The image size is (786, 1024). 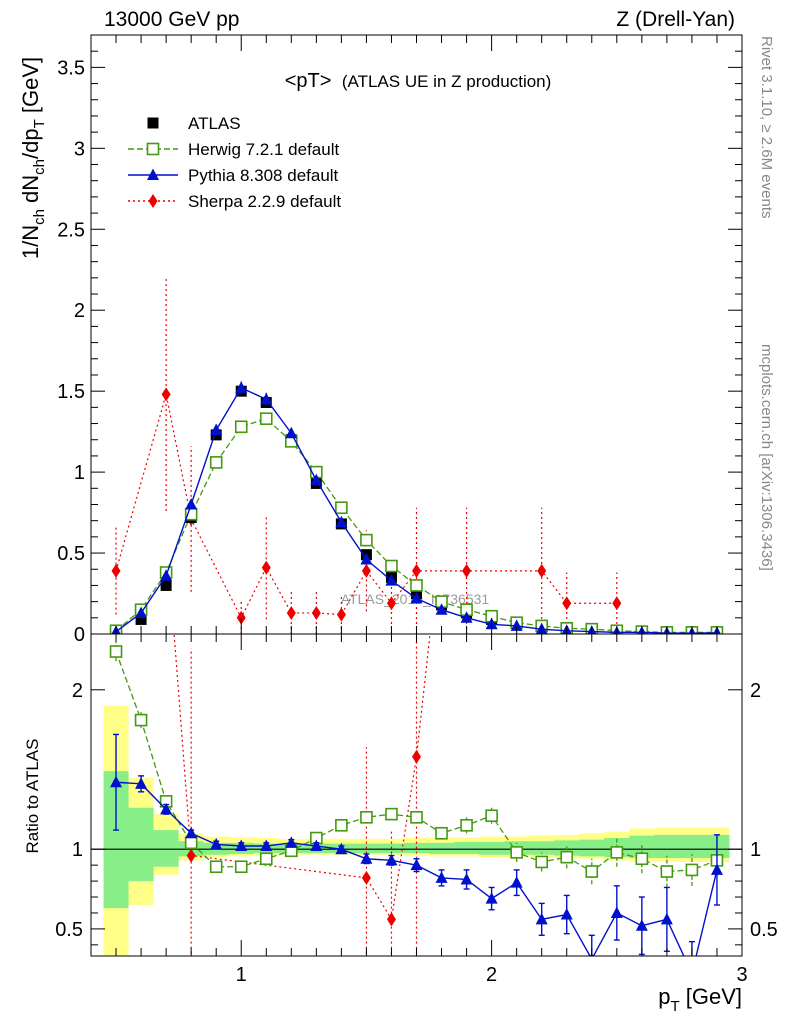 I want to click on y-tick-label: 3.5, so click(x=71, y=68).